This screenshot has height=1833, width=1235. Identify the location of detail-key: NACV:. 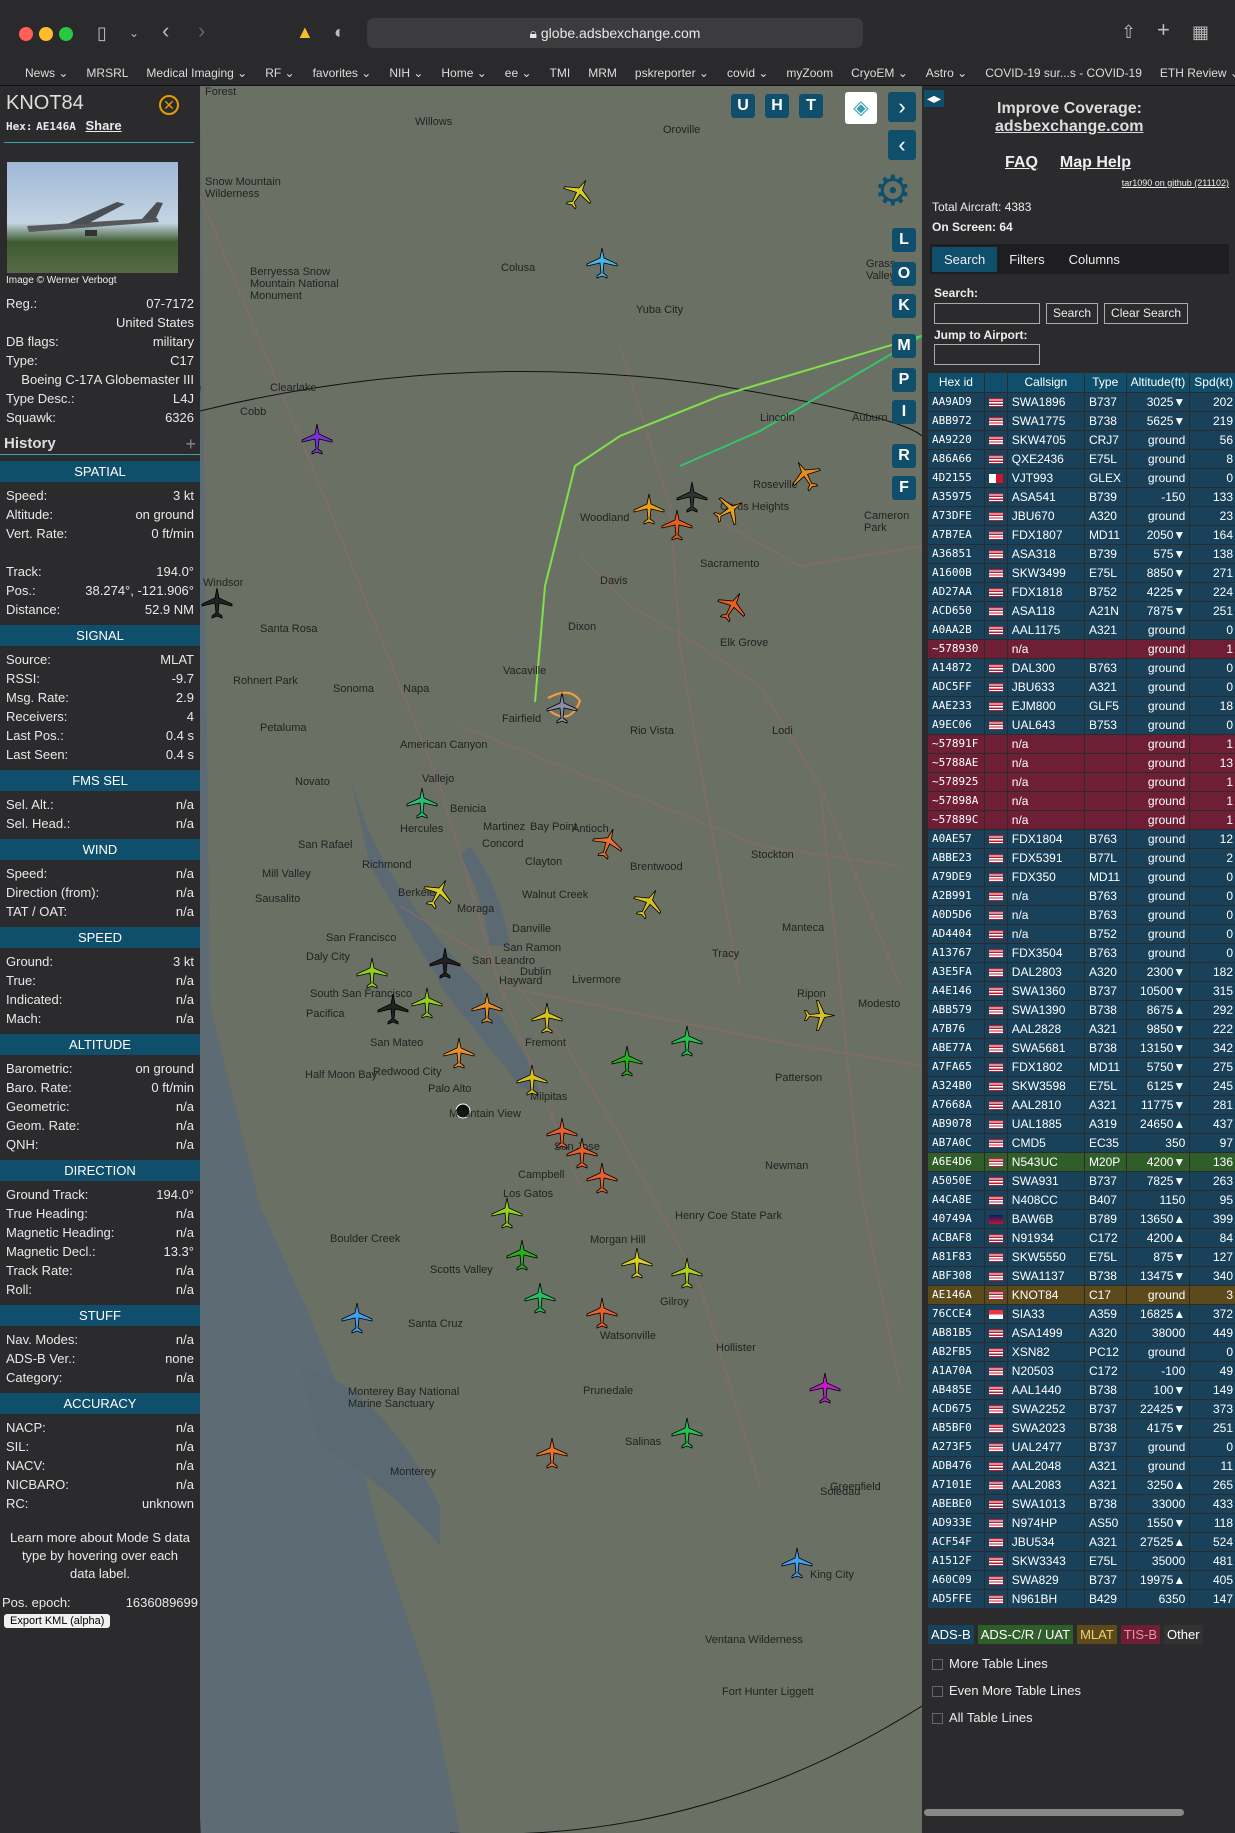
(26, 1465).